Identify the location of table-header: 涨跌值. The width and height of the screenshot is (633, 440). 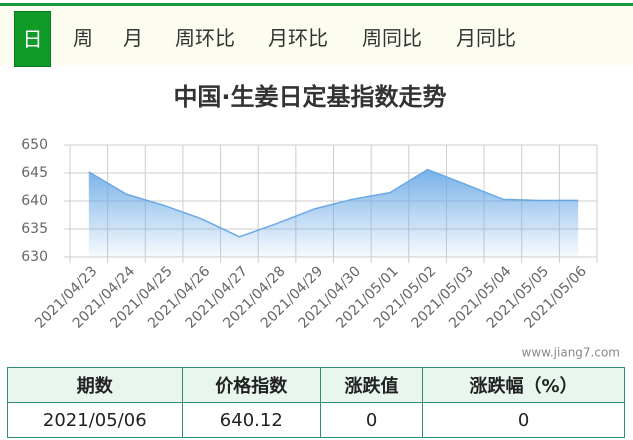
(371, 385).